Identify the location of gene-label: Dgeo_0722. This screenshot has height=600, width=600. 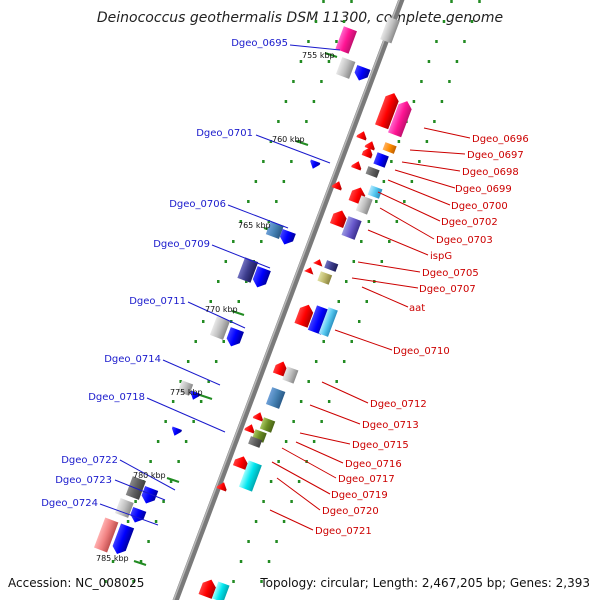
(89, 460).